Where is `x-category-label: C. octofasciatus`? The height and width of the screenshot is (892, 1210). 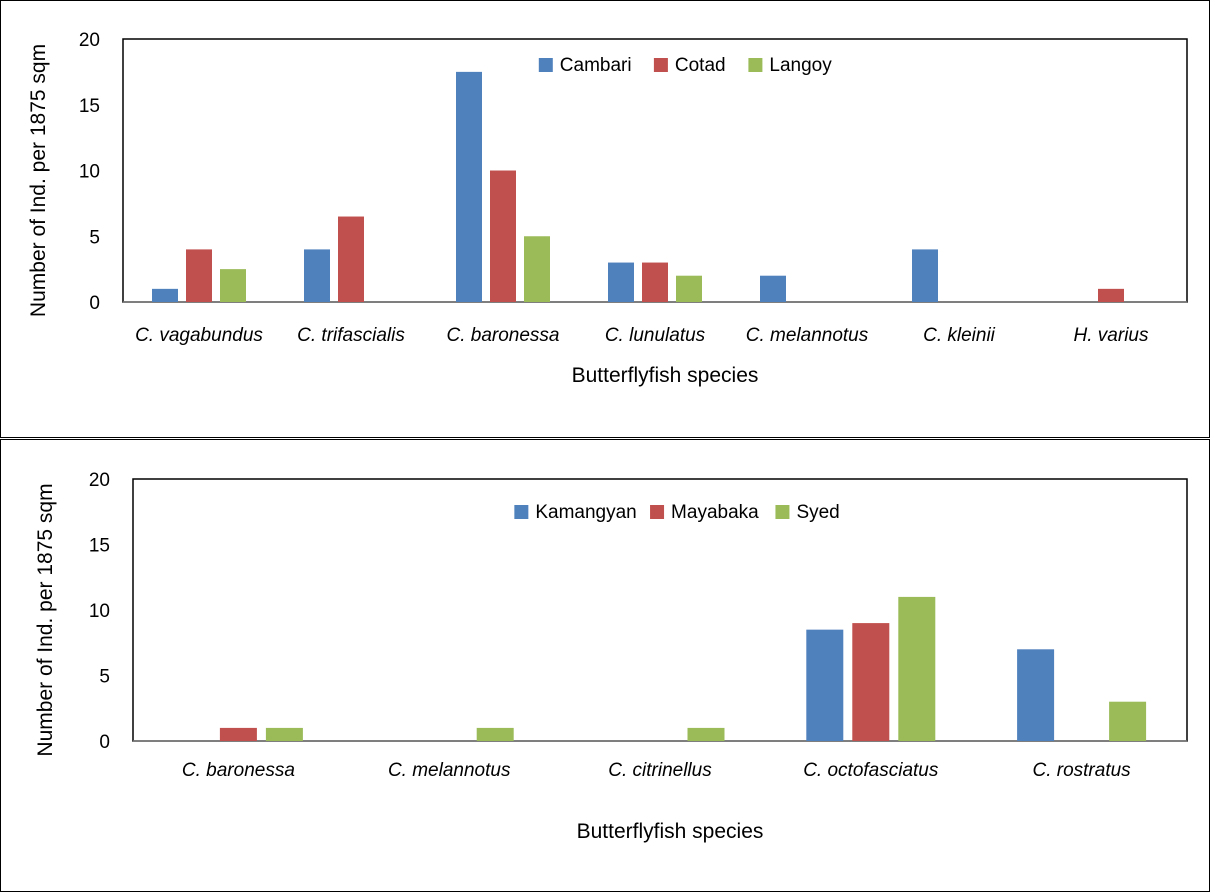
x-category-label: C. octofasciatus is located at coordinates (871, 770).